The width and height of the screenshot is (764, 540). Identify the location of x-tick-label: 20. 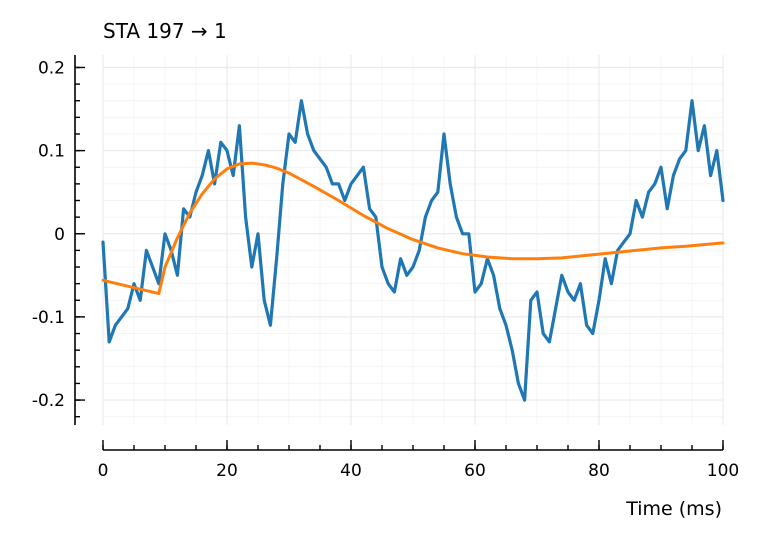
(227, 471).